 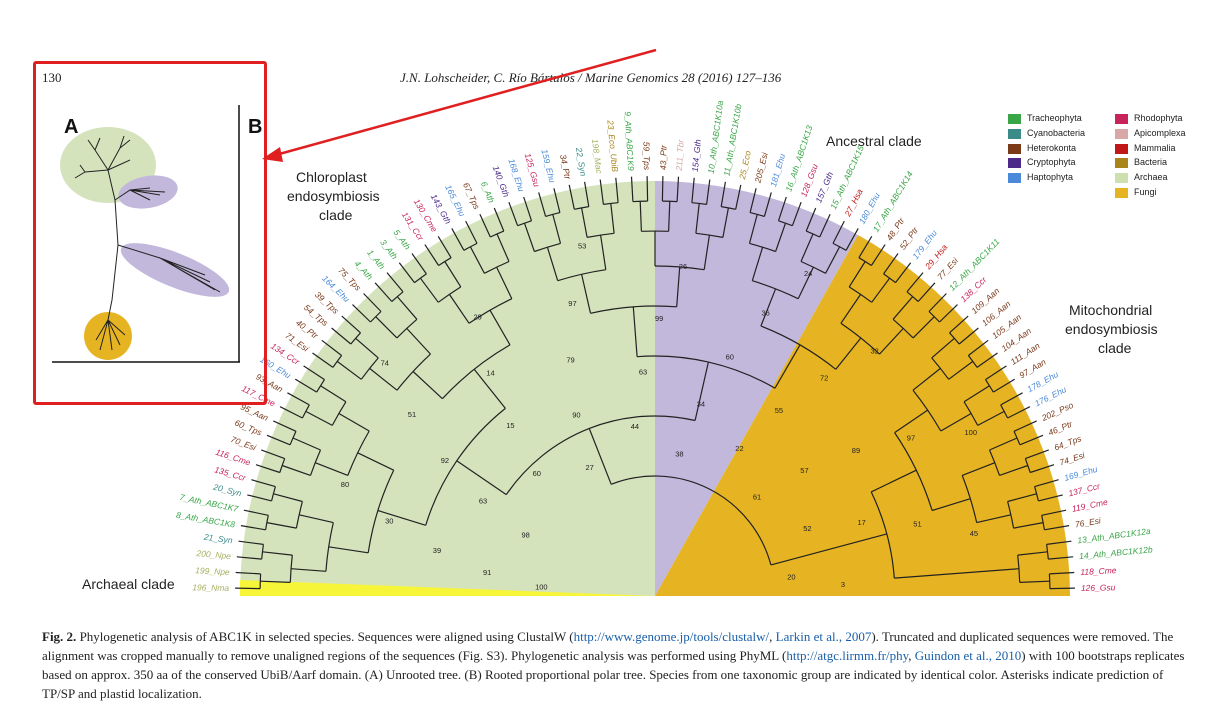 I want to click on bootstrap-value: 97, so click(x=572, y=303).